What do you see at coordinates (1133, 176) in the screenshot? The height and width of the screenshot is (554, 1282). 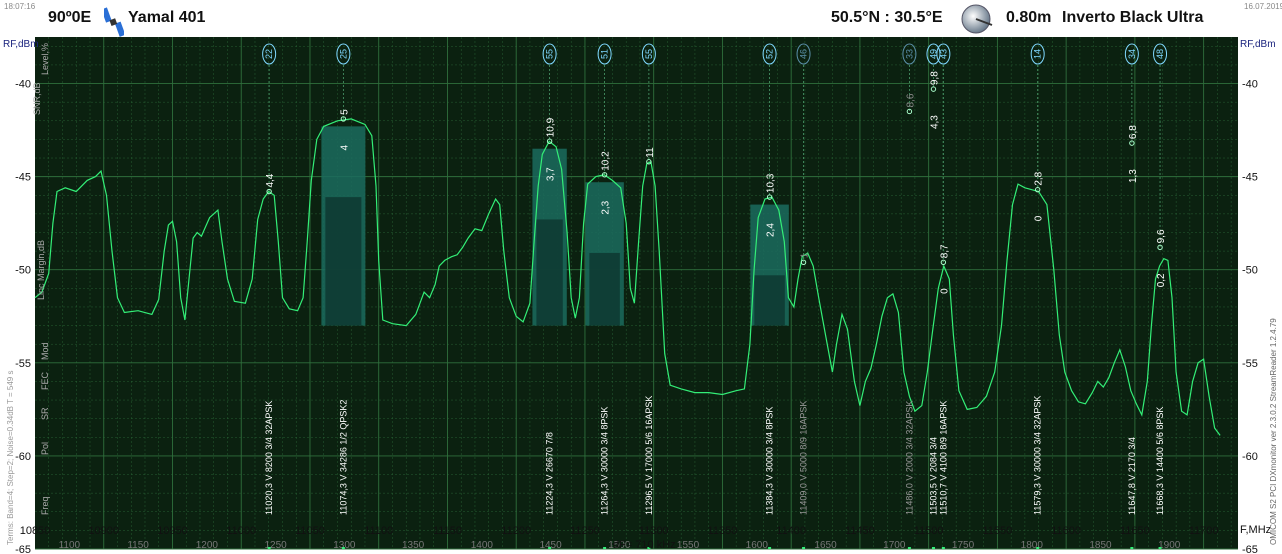 I see `carrier-margin: 1,3` at bounding box center [1133, 176].